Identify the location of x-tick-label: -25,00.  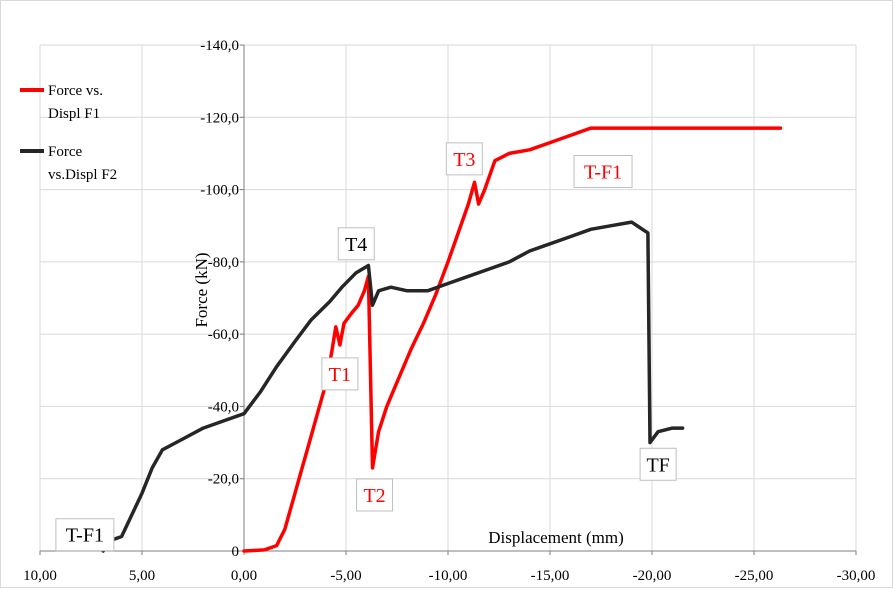
(754, 576).